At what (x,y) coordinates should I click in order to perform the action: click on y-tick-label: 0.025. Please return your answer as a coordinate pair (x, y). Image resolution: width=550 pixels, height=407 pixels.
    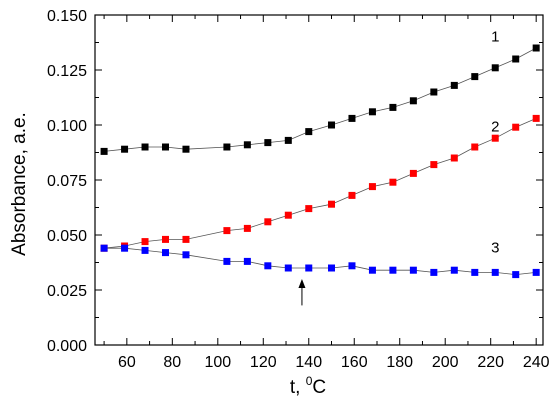
    Looking at the image, I should click on (67, 291).